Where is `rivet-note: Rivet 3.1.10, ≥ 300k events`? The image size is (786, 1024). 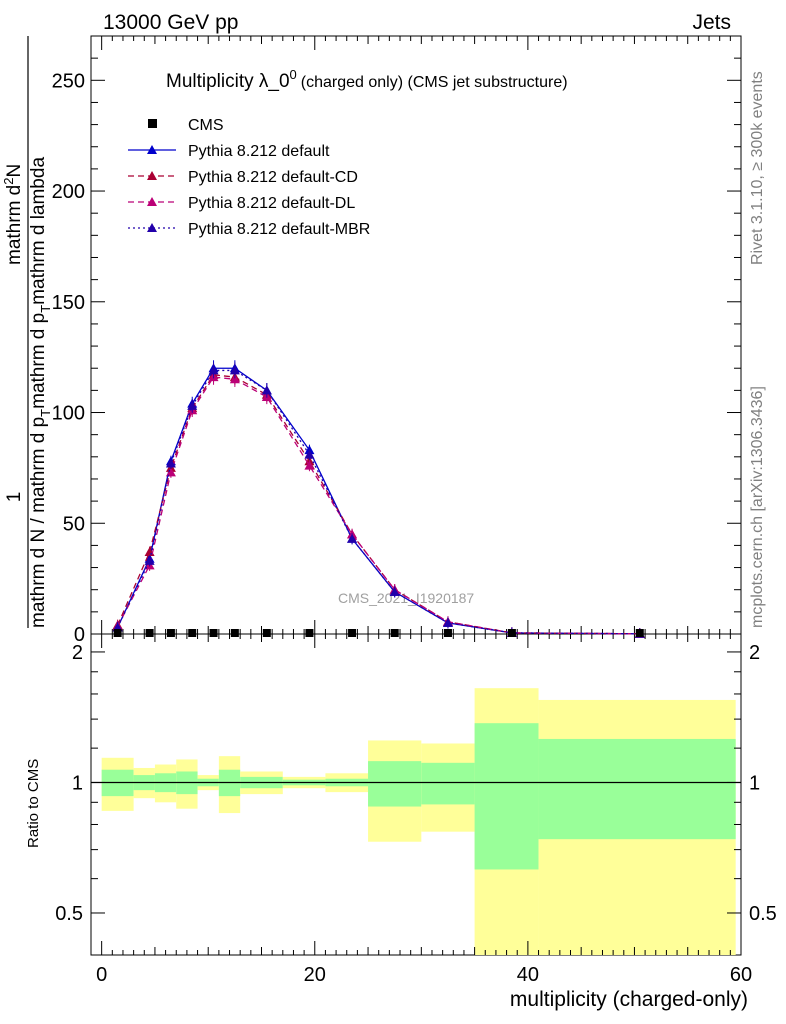
rivet-note: Rivet 3.1.10, ≥ 300k events is located at coordinates (757, 168).